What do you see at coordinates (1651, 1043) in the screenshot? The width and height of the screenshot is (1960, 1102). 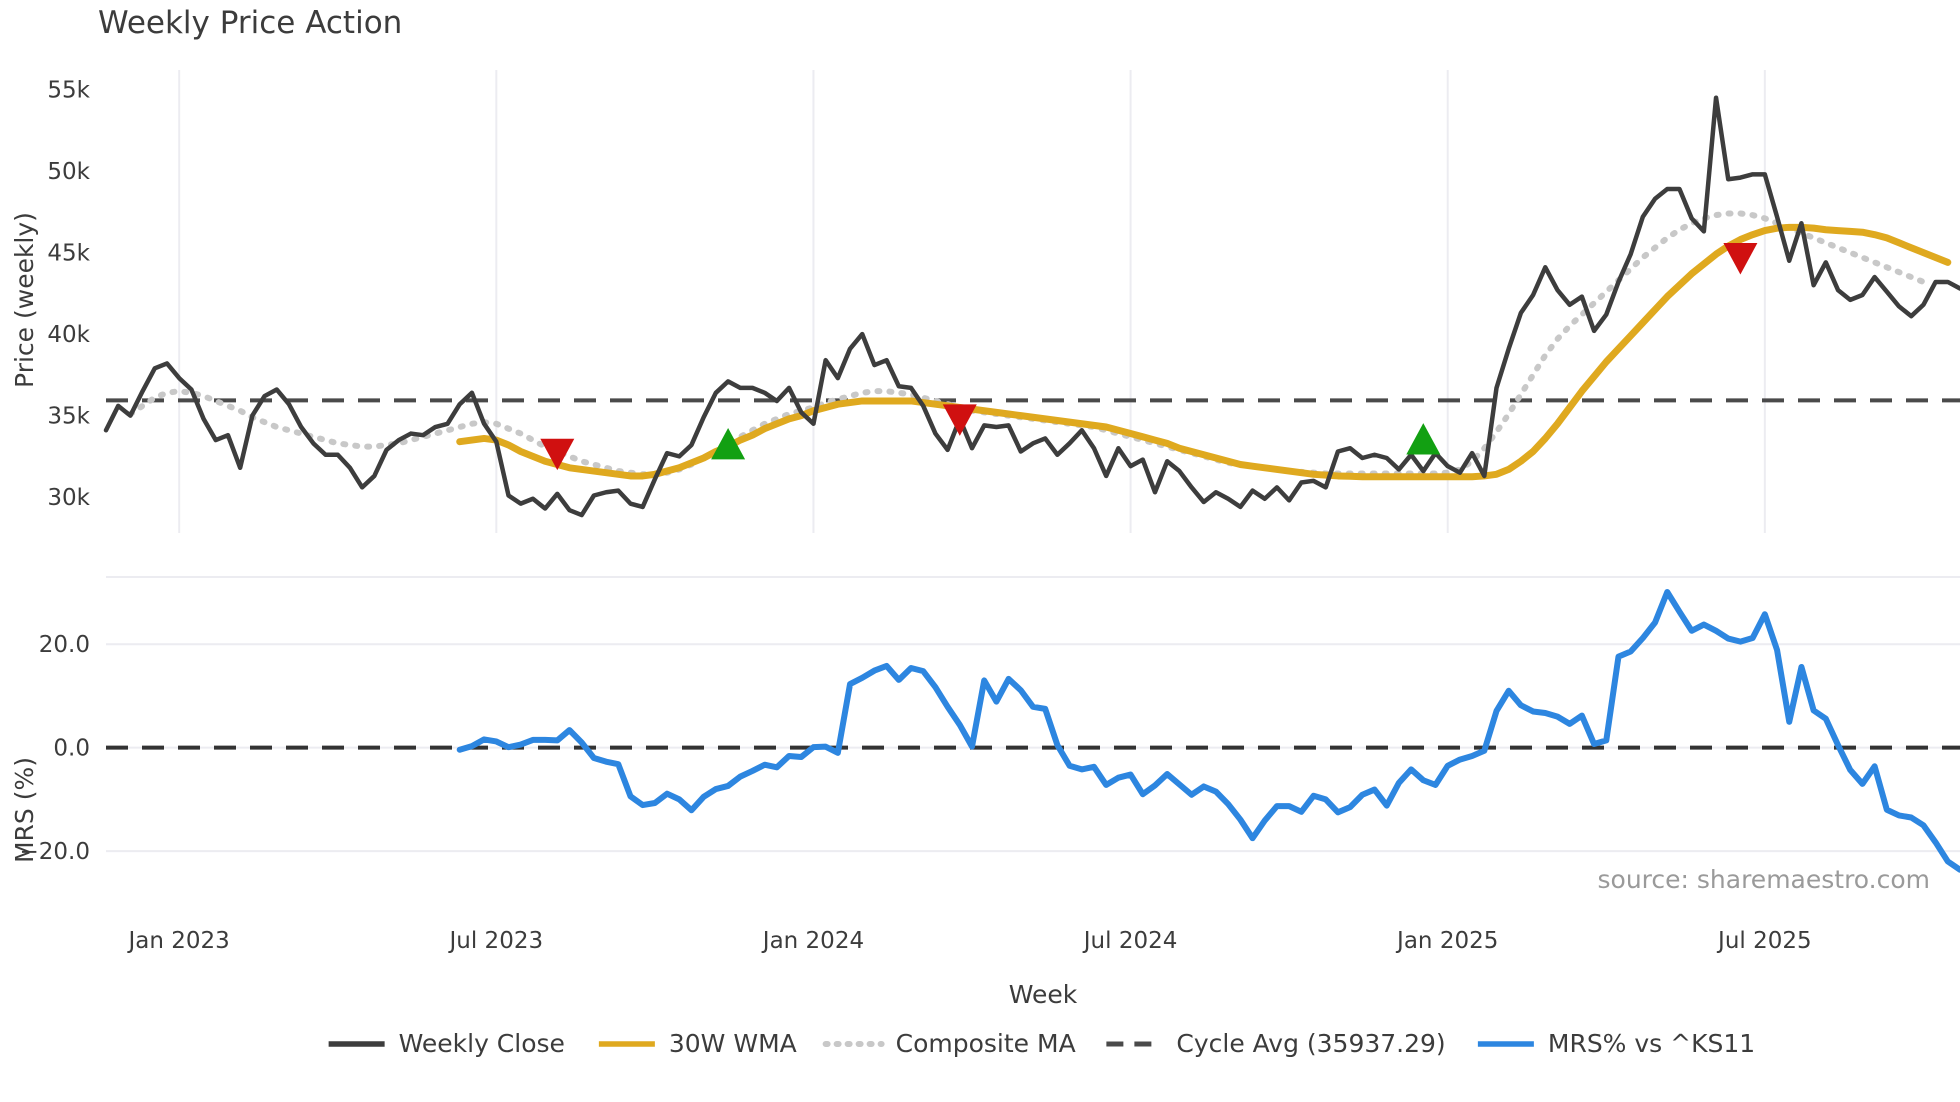 I see `legend-label: MRS% vs ^KS11` at bounding box center [1651, 1043].